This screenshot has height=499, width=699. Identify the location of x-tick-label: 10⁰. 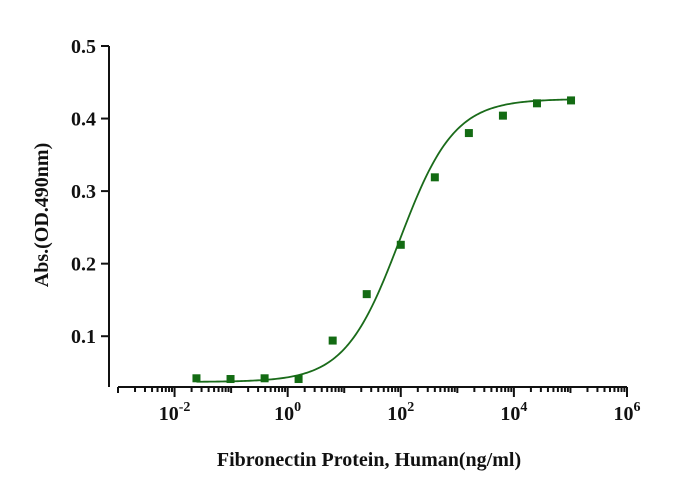
(287, 412).